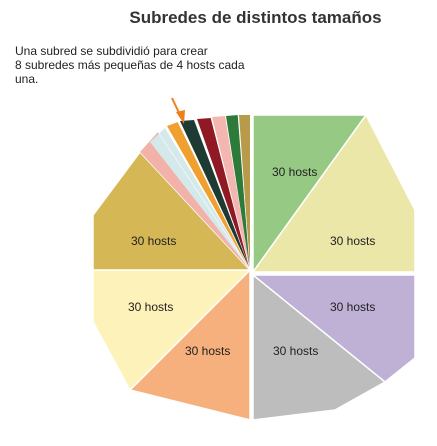 This screenshot has width=437, height=446. What do you see at coordinates (295, 351) in the screenshot?
I see `subnet-label-4: 30 hosts` at bounding box center [295, 351].